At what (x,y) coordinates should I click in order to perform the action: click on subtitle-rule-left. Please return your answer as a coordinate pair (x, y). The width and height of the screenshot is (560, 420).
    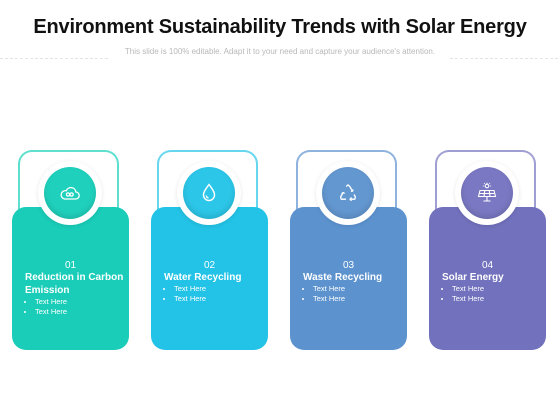
    Looking at the image, I should click on (55, 58).